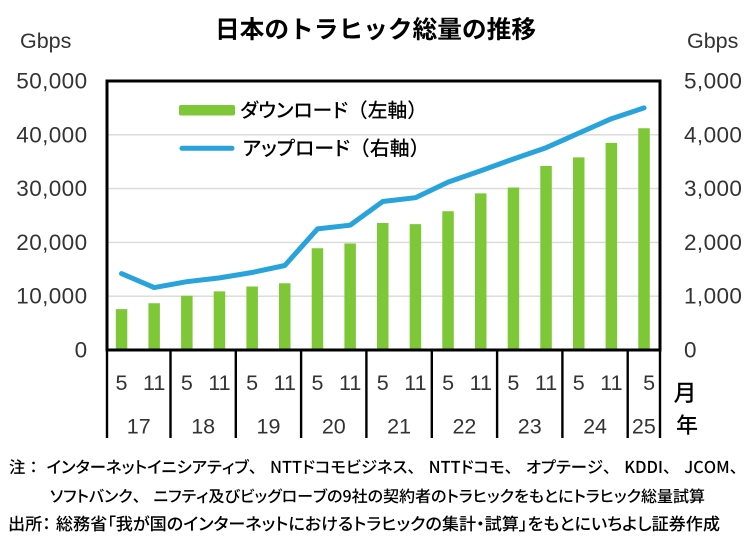  What do you see at coordinates (530, 427) in the screenshot?
I see `svg-text: 23` at bounding box center [530, 427].